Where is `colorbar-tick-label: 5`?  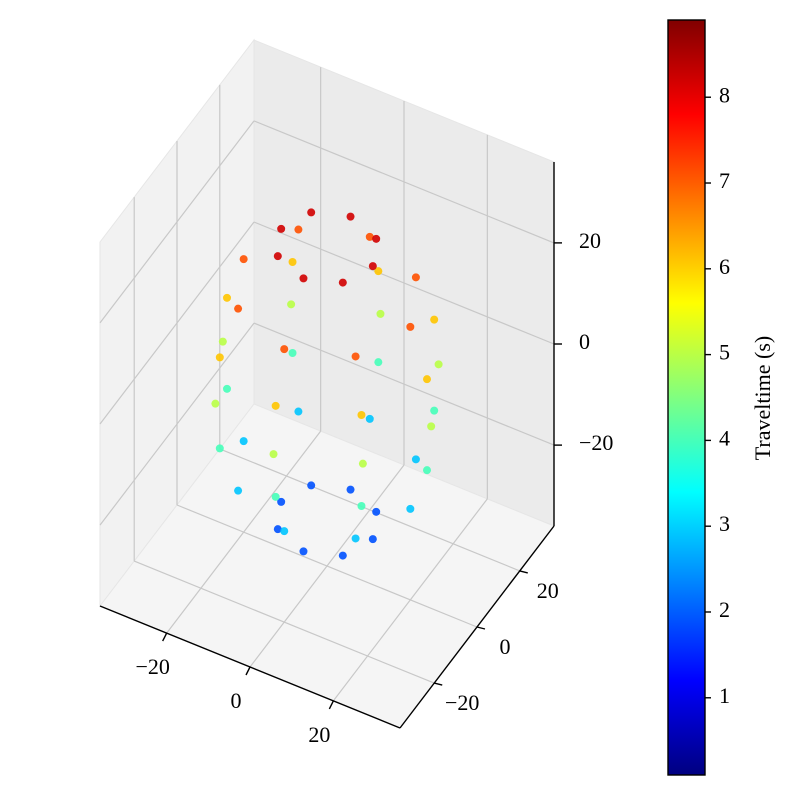
colorbar-tick-label: 5 is located at coordinates (724, 352).